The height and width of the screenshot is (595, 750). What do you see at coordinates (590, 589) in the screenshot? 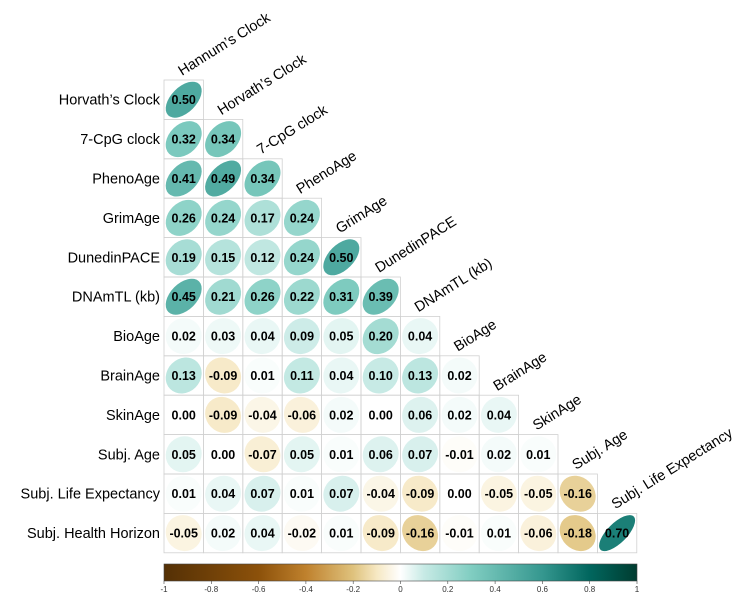
I see `colorbar-tick-label: 0.8` at bounding box center [590, 589].